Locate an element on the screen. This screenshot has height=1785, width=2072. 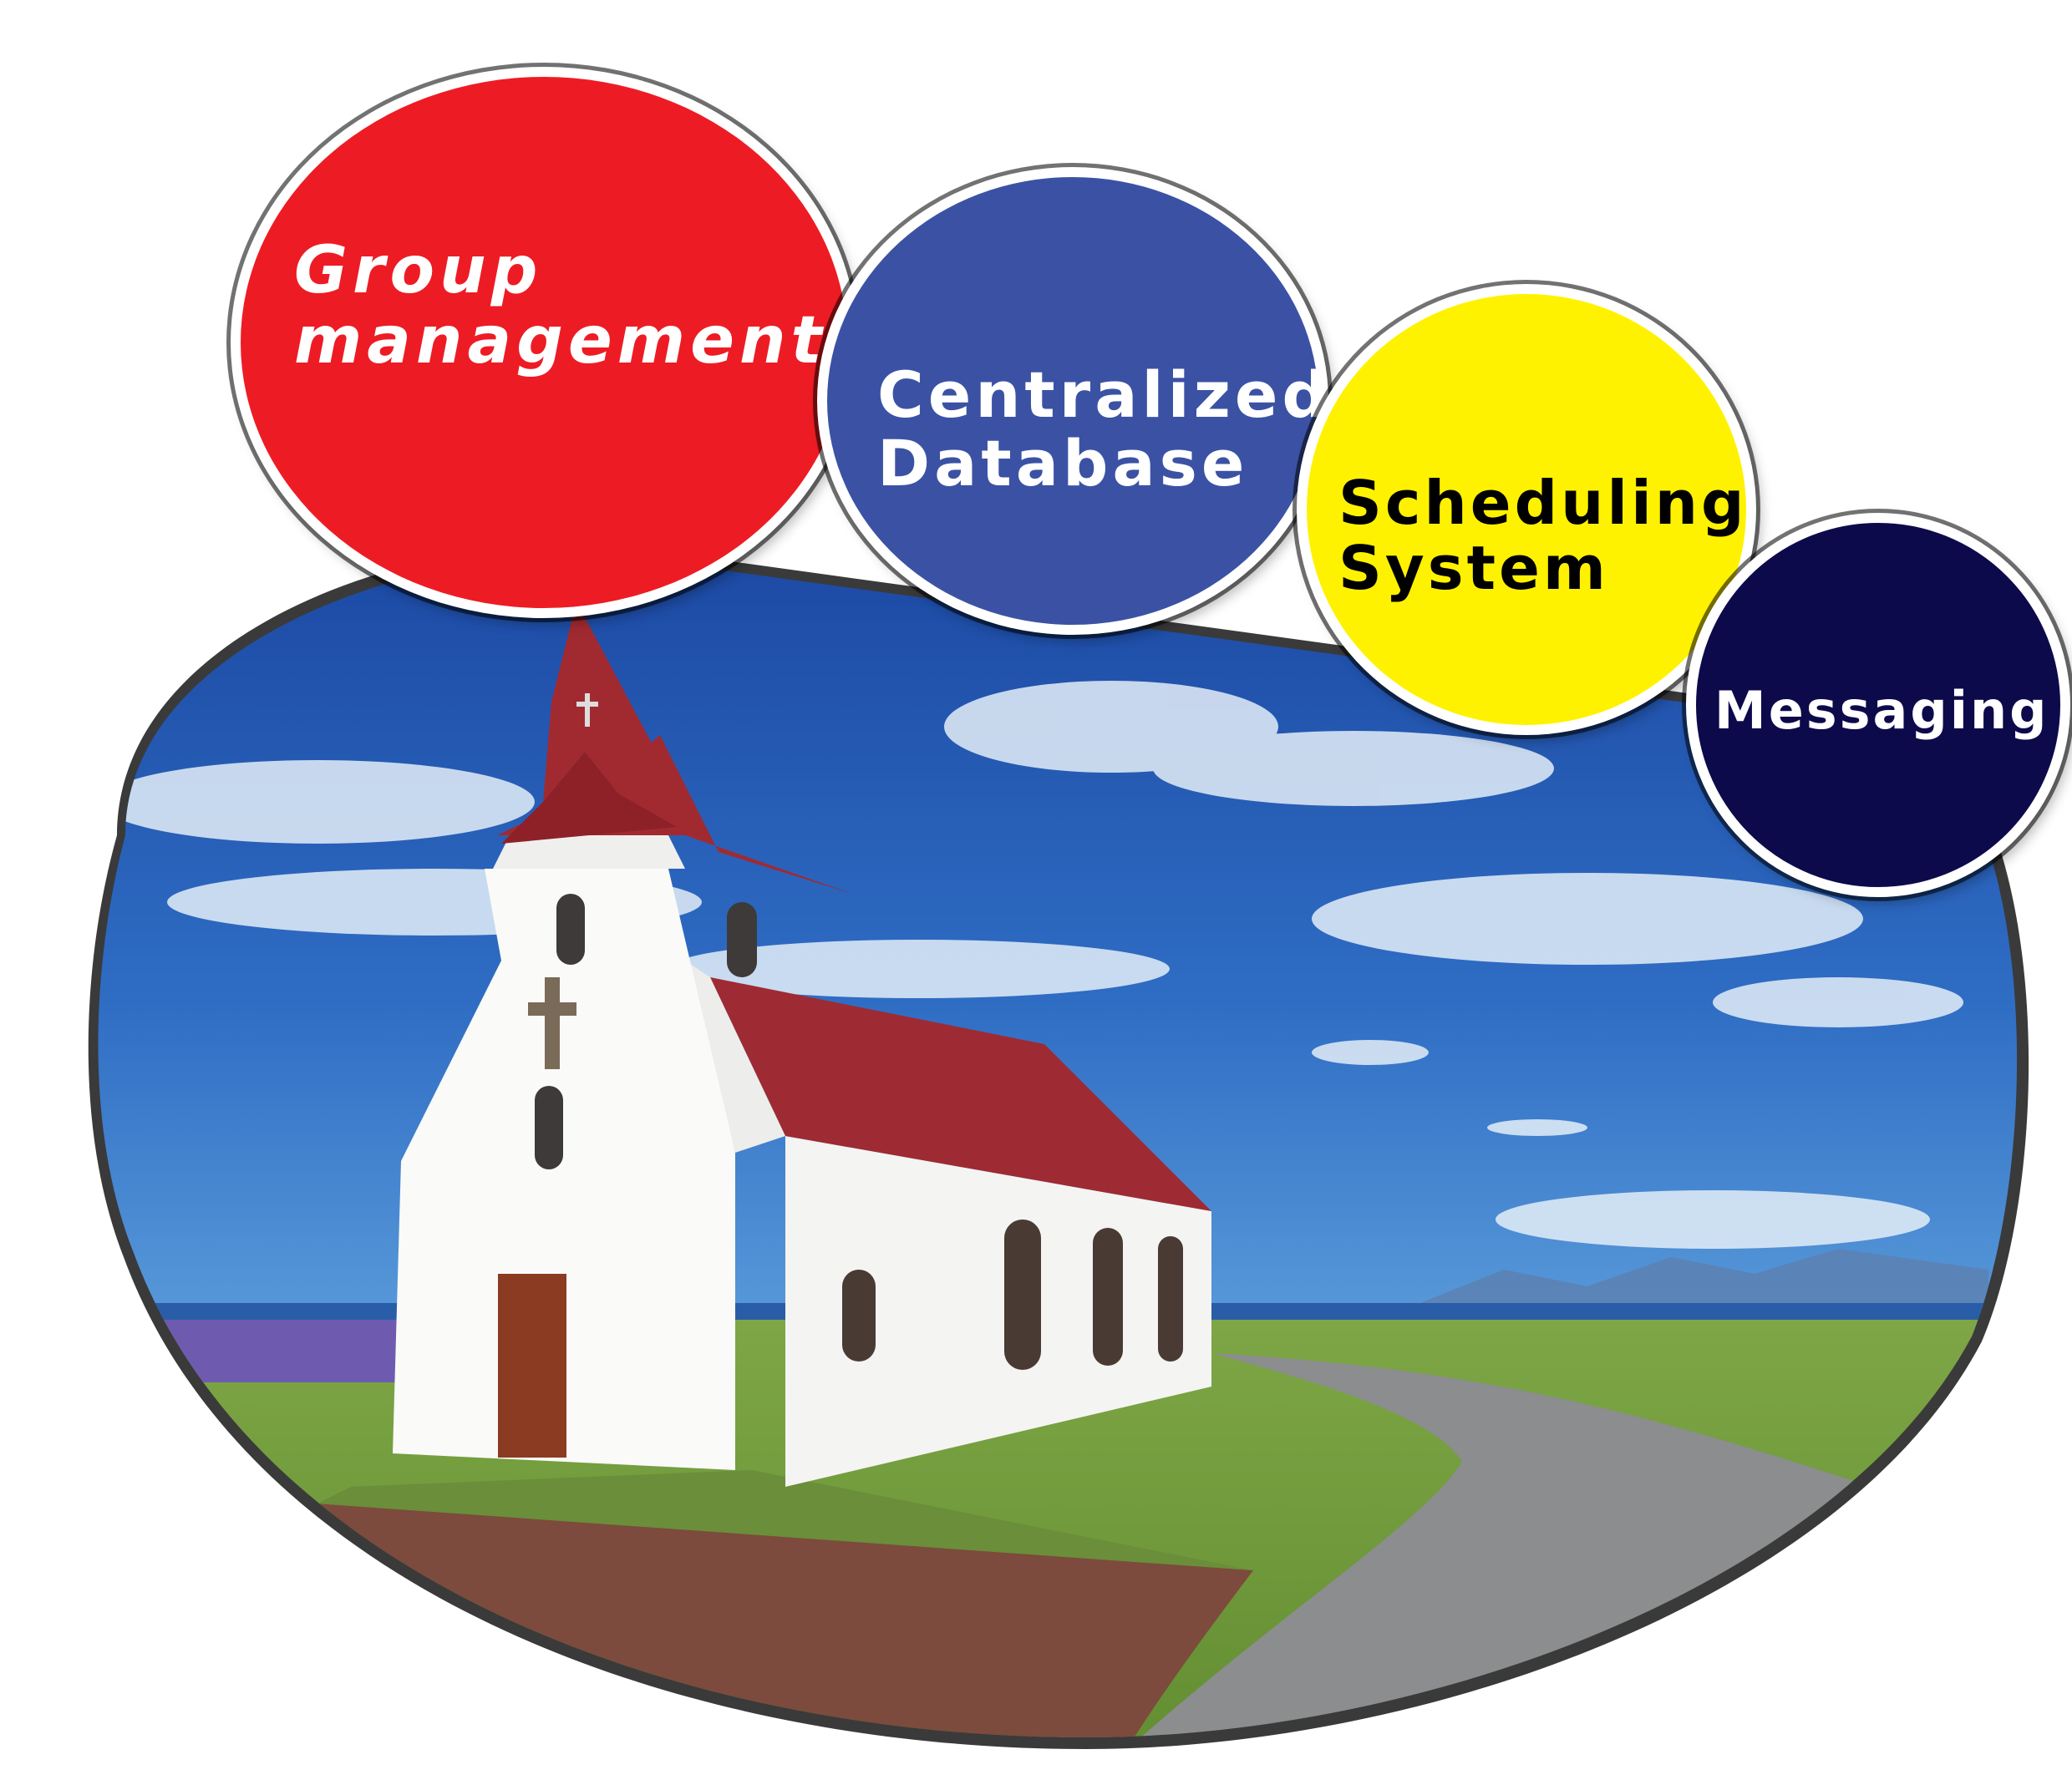
scheduling-system-bubble: Scheduling System is located at coordinates (1526, 509).